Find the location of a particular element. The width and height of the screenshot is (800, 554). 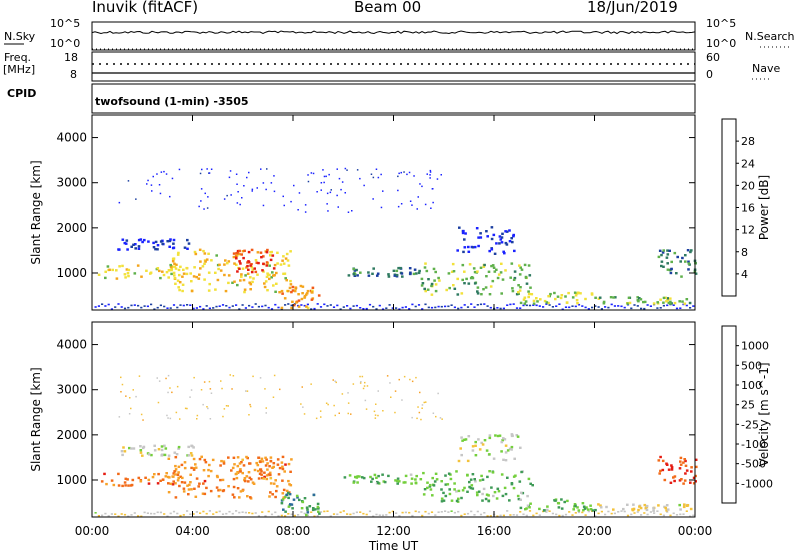

colorbar-tick-label: 100 is located at coordinates (751, 385).